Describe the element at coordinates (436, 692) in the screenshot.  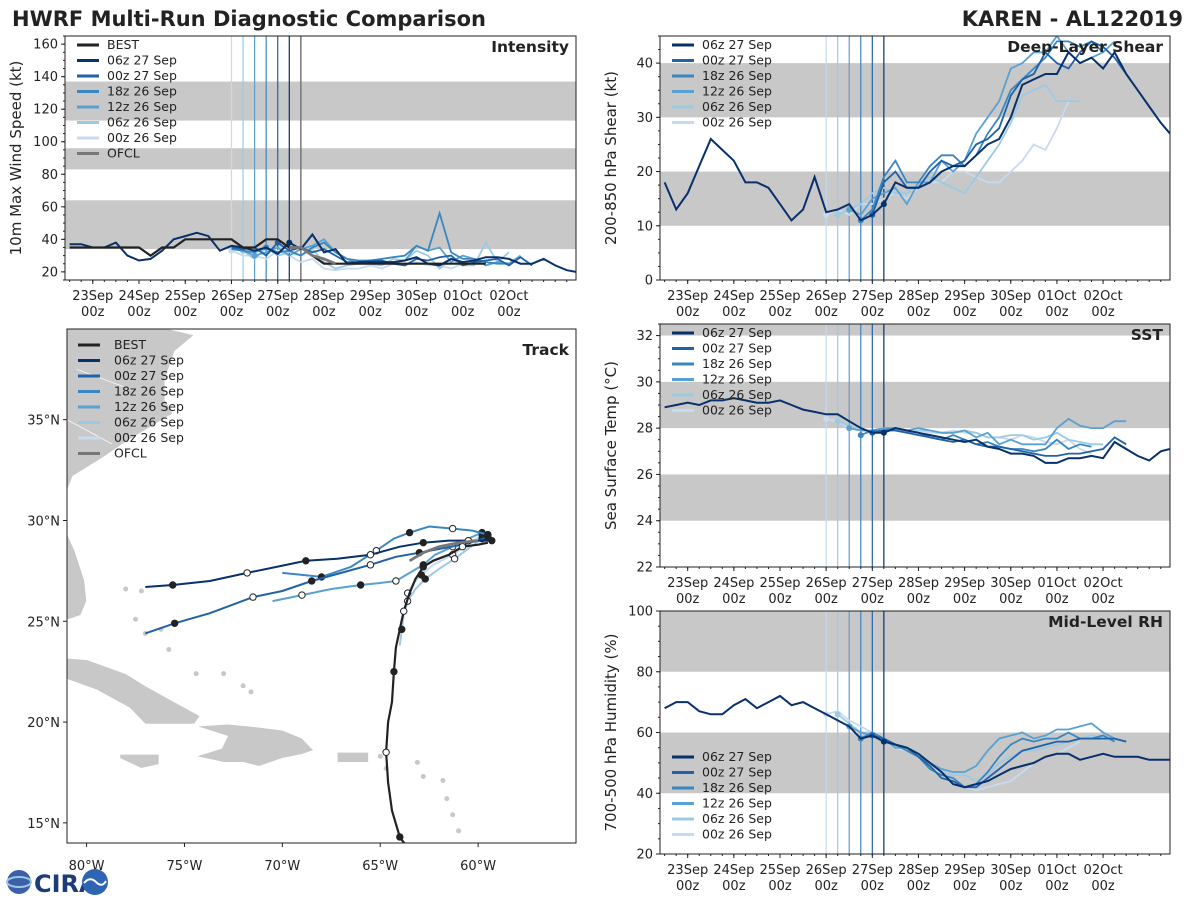
I see `best-track` at that location.